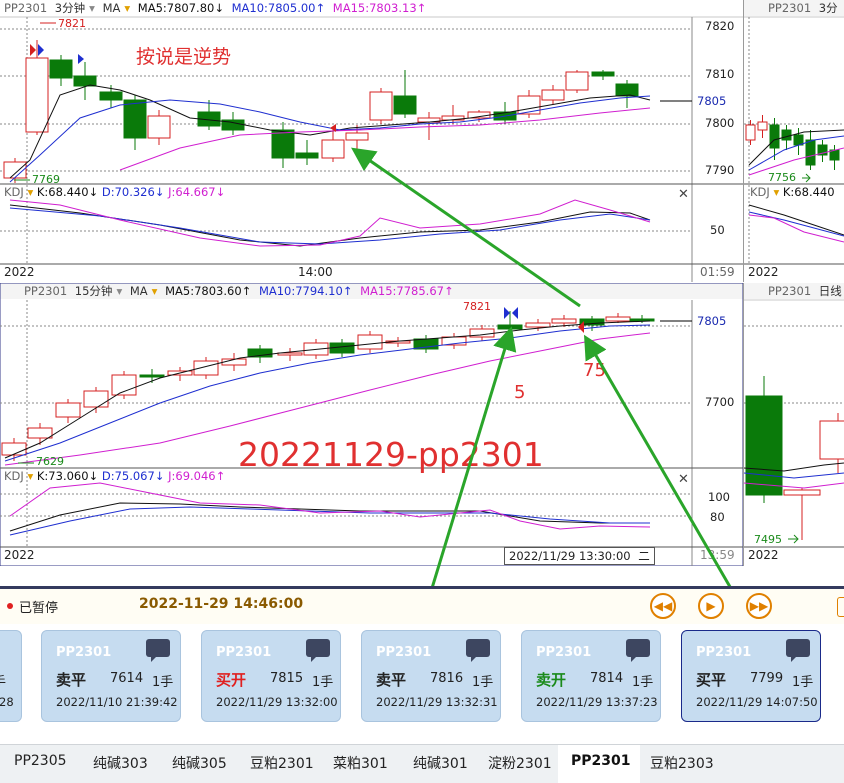 The height and width of the screenshot is (783, 844). I want to click on tab-rapeseed-301: 菜粕301, so click(360, 764).